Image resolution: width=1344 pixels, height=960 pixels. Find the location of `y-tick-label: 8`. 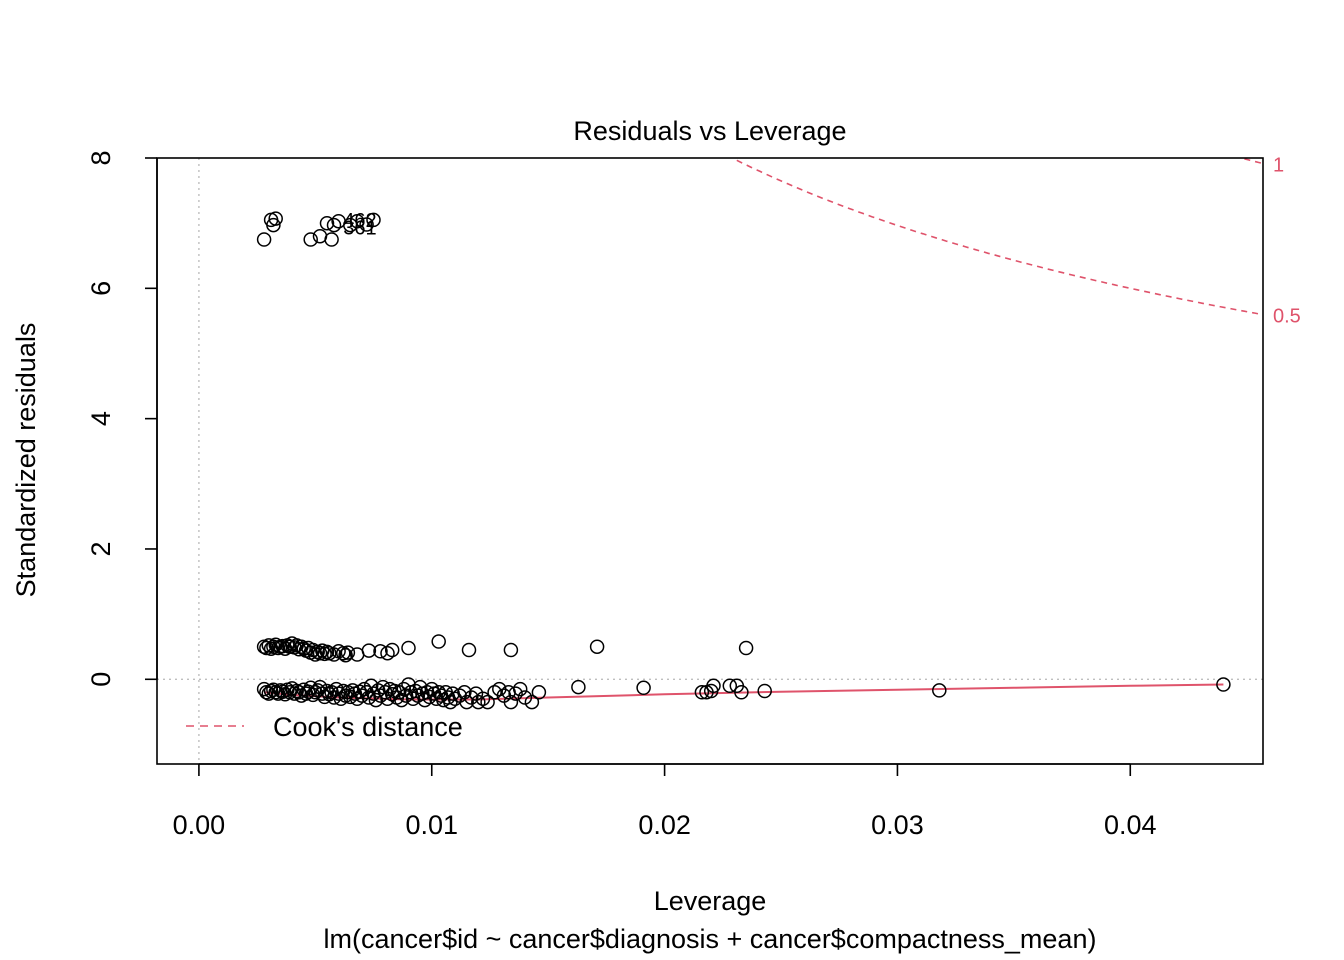

y-tick-label: 8 is located at coordinates (101, 157).